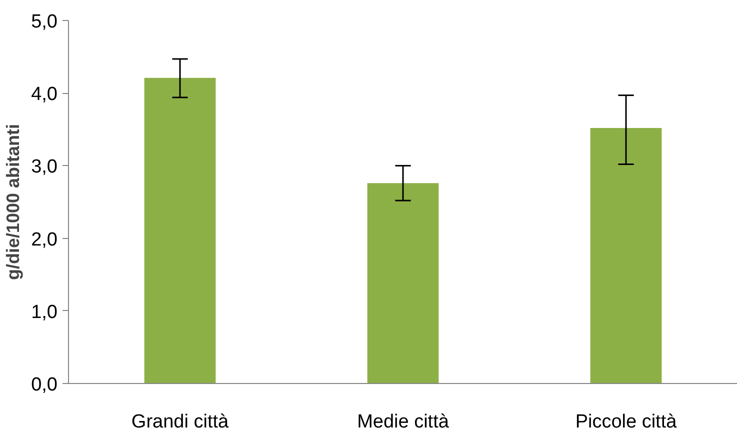 The height and width of the screenshot is (435, 737). Describe the element at coordinates (44, 22) in the screenshot. I see `y-tick-label: 5,0` at that location.